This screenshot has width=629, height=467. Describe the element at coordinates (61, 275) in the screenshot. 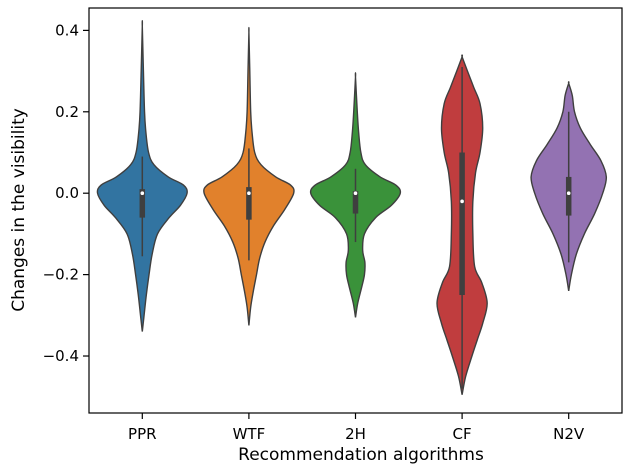

I see `y-tick-label: −0.2` at that location.